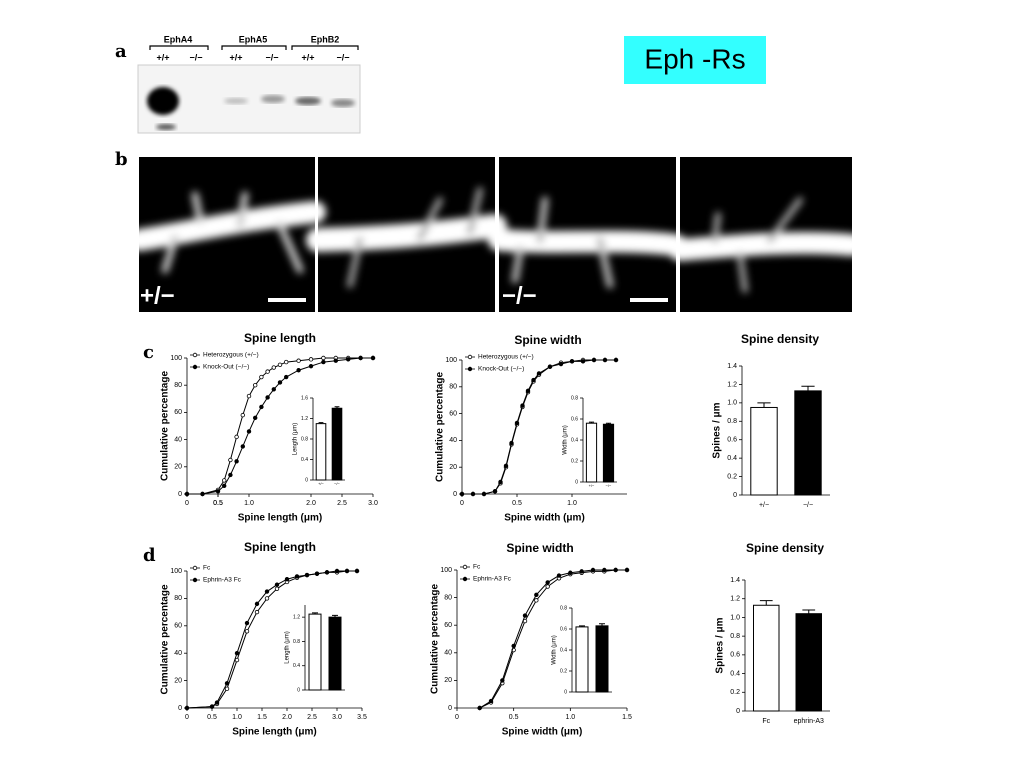 This screenshot has width=1024, height=768. Describe the element at coordinates (280, 426) in the screenshot. I see `series-line` at that location.